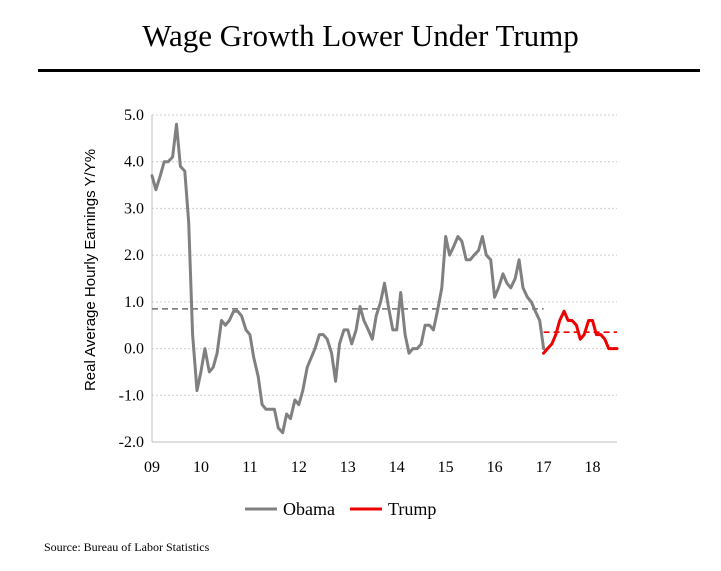 Image resolution: width=721 pixels, height=571 pixels. What do you see at coordinates (134, 208) in the screenshot?
I see `y-tick-label: 3.0` at bounding box center [134, 208].